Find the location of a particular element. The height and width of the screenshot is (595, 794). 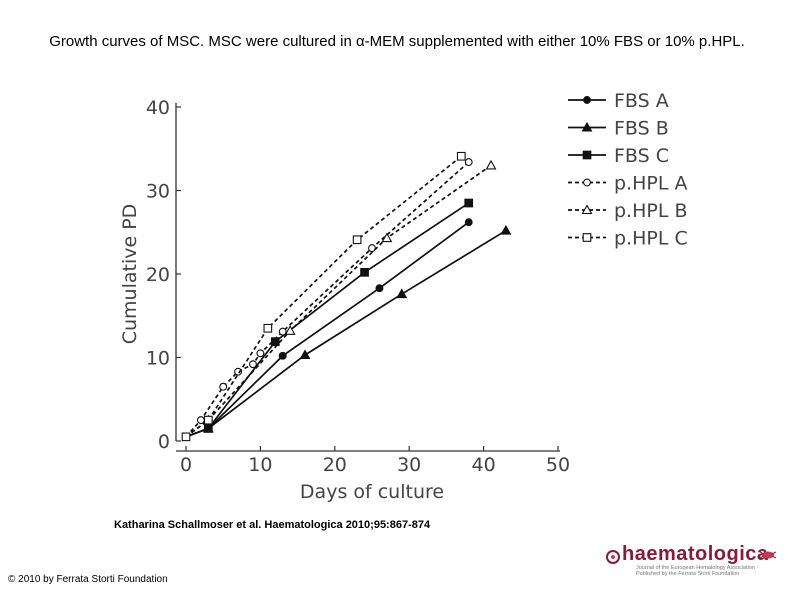

y-tick-label: 20 is located at coordinates (158, 275).